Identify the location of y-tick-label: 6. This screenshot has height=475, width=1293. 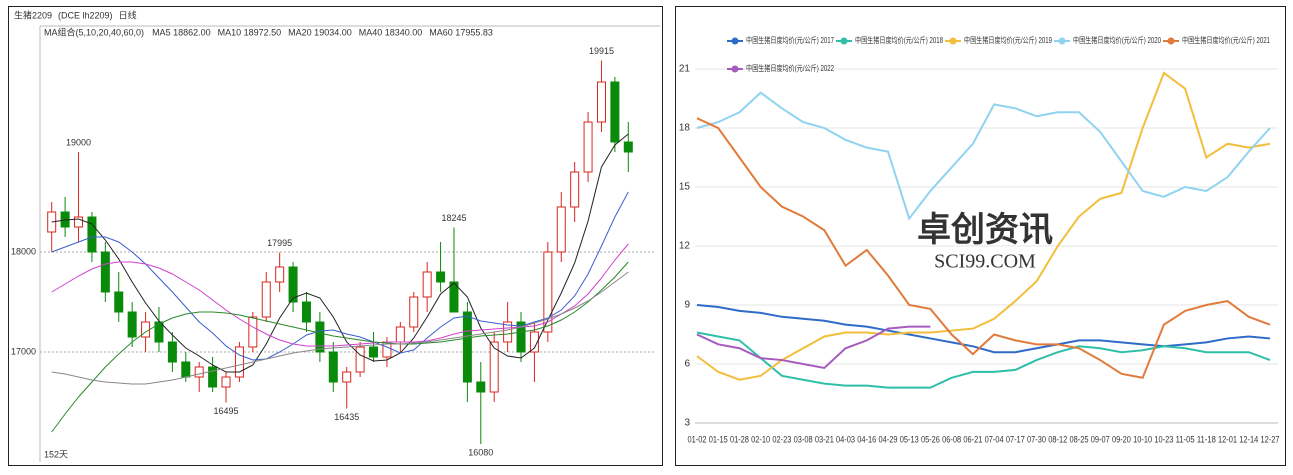
(687, 364).